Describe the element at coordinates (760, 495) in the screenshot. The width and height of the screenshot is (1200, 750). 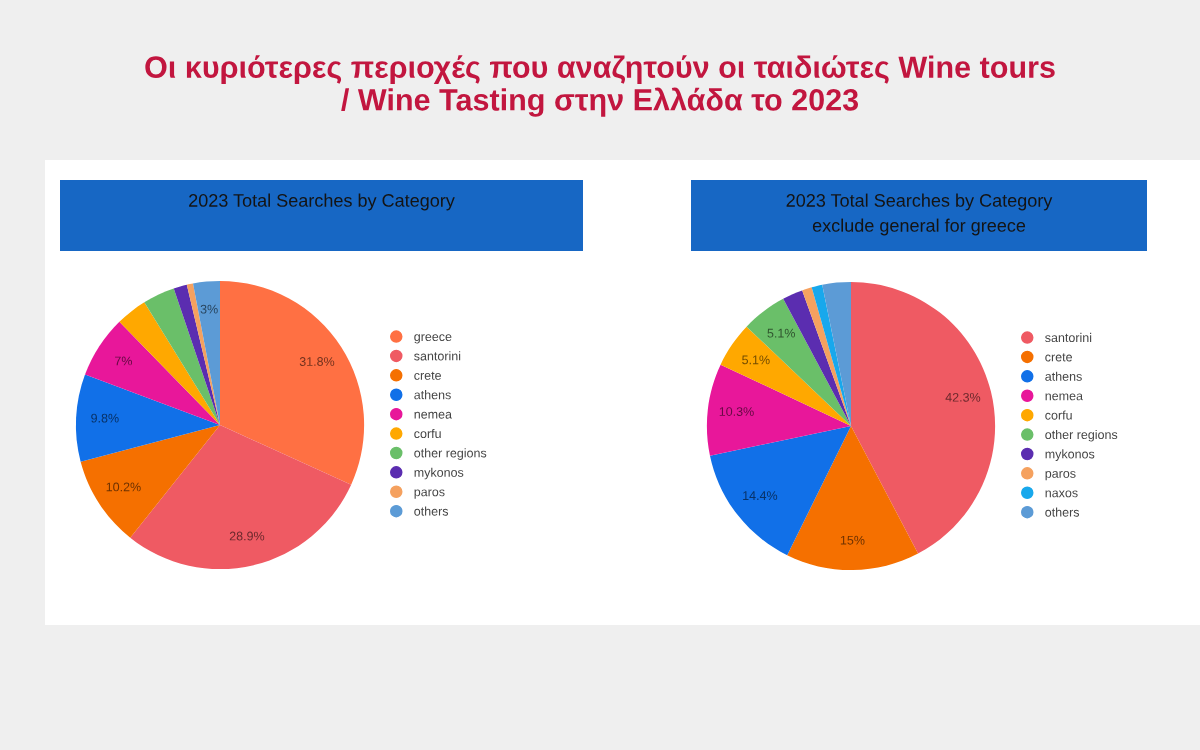
I see `data-label: 14.4%` at that location.